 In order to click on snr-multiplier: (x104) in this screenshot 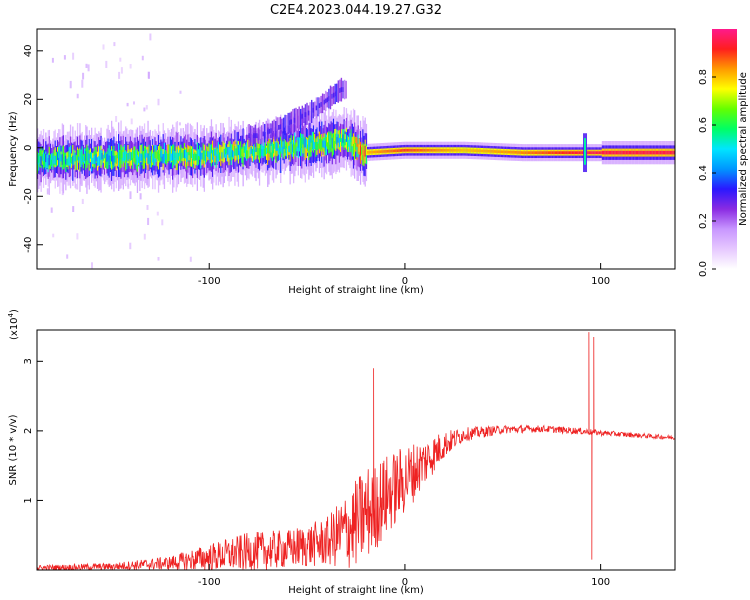, I will do `click(13, 324)`.